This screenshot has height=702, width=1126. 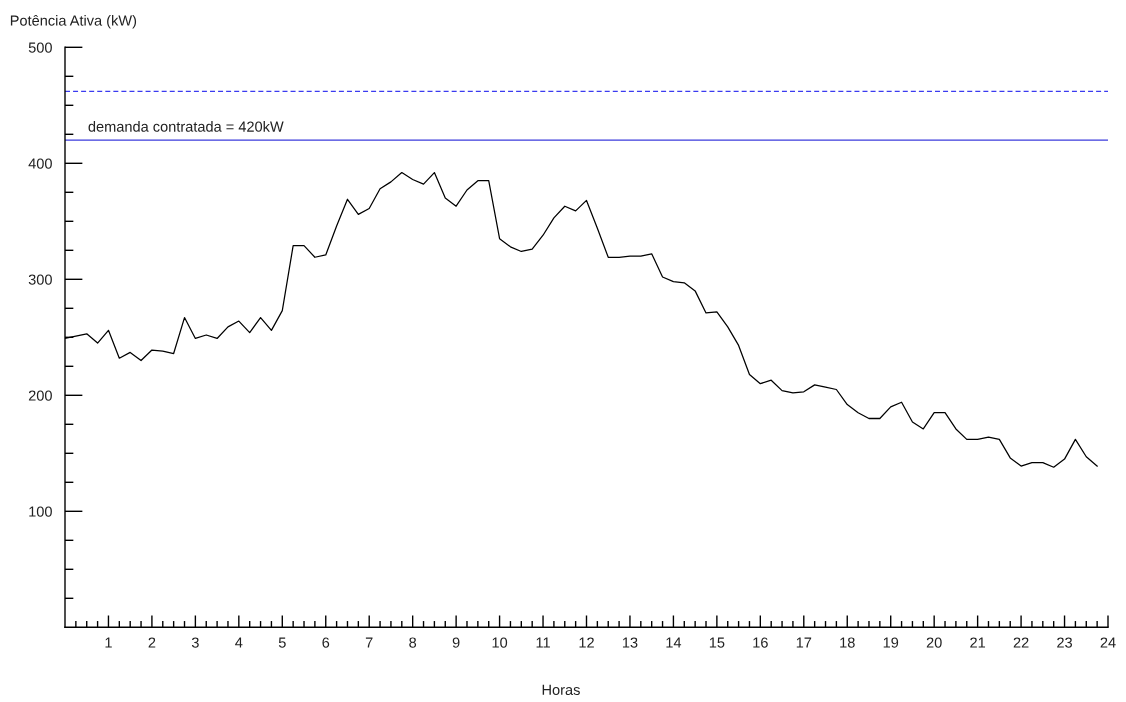 I want to click on x-axis-title: Horas, so click(x=561, y=690).